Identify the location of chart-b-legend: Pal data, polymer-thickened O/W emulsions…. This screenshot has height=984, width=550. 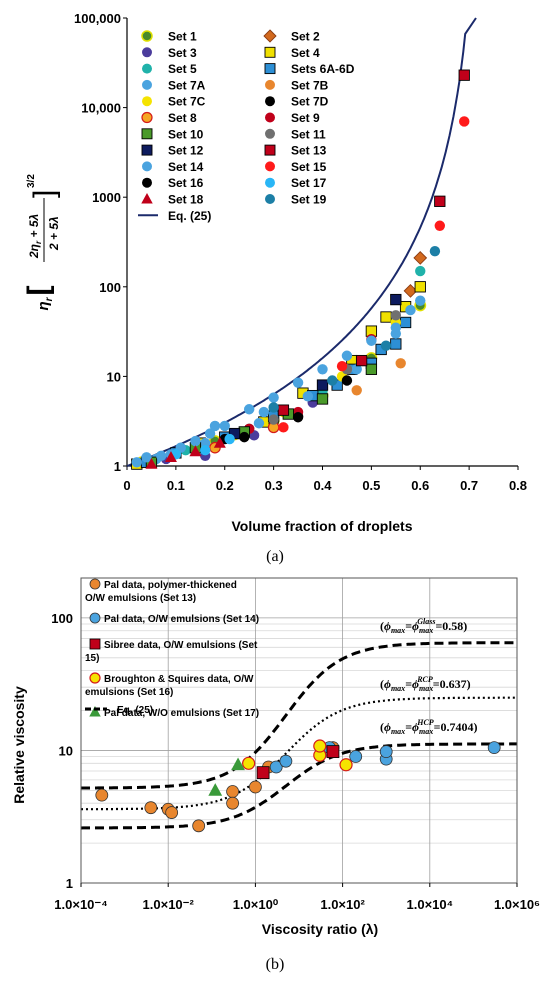
(172, 648).